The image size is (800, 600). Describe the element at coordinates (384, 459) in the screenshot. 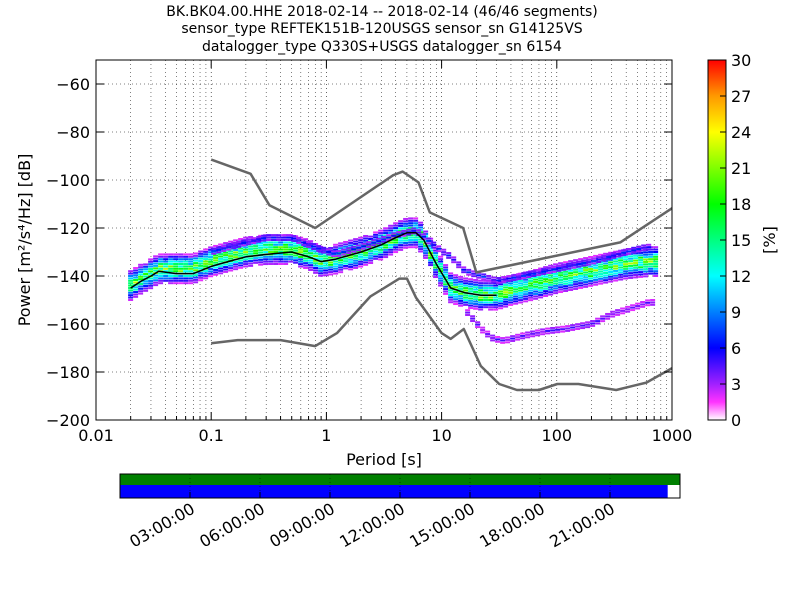

I see `x-axis-label: Period [s]` at that location.